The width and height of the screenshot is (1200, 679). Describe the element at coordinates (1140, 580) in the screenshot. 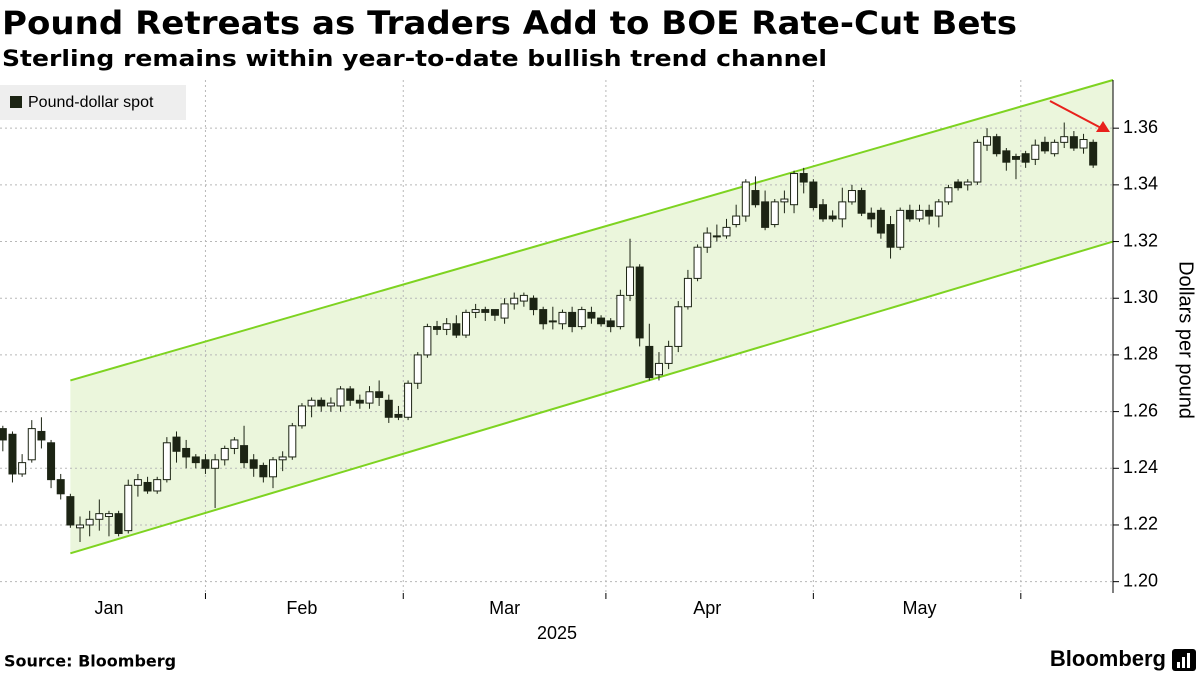

I see `y-tick-label: 1.20` at that location.